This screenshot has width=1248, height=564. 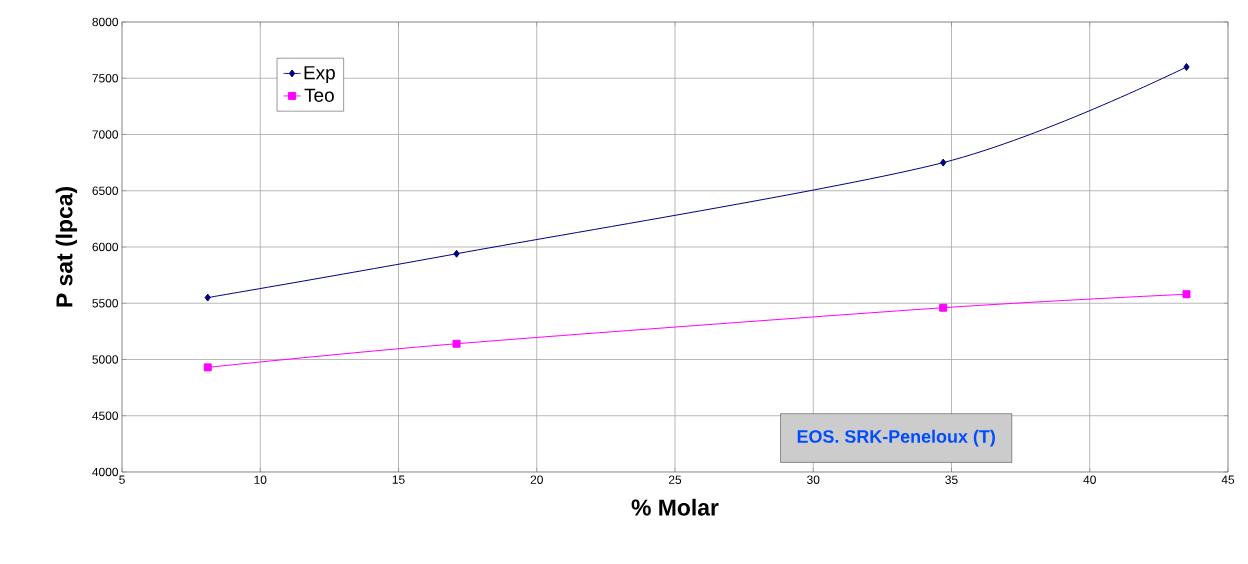 What do you see at coordinates (105, 190) in the screenshot?
I see `y-tick-label: 6500` at bounding box center [105, 190].